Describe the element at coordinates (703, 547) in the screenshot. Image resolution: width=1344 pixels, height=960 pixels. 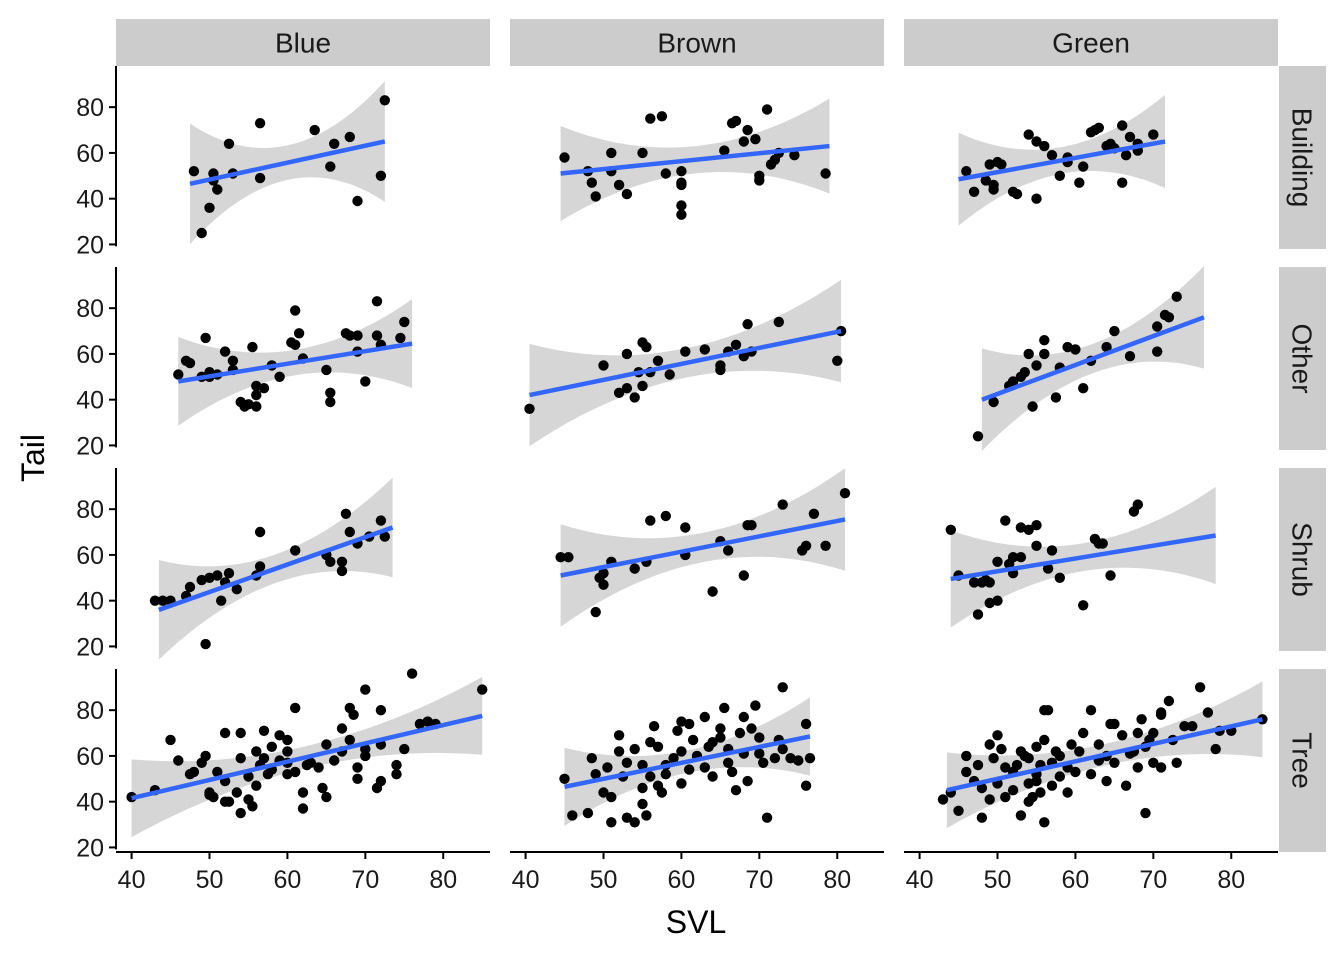
I see `panel-shrub-brown` at that location.